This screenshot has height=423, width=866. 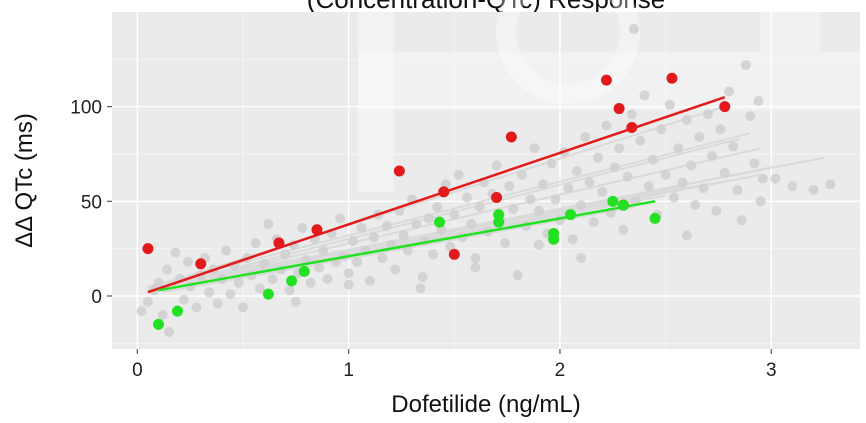 I want to click on x-tick-label: 2, so click(x=560, y=370).